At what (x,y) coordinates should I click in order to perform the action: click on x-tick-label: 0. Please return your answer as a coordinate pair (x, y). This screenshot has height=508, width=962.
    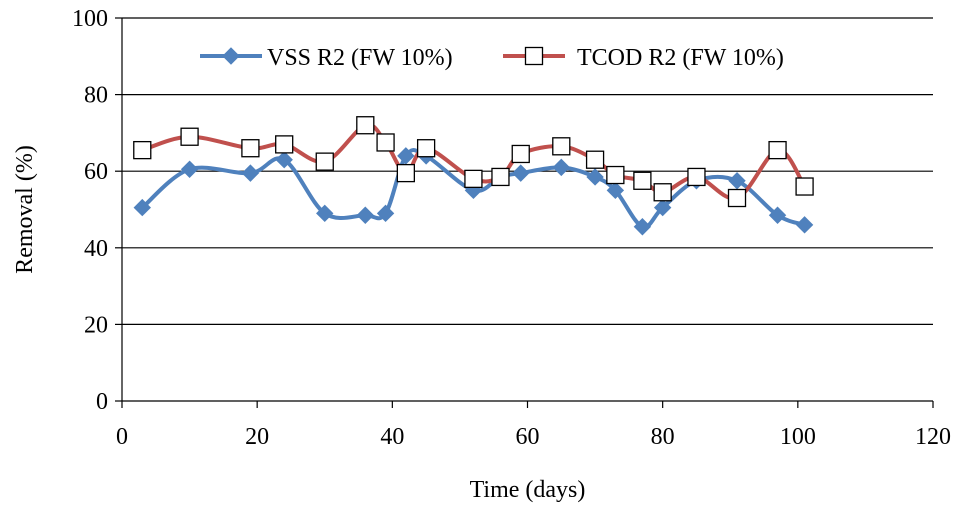
    Looking at the image, I should click on (122, 437).